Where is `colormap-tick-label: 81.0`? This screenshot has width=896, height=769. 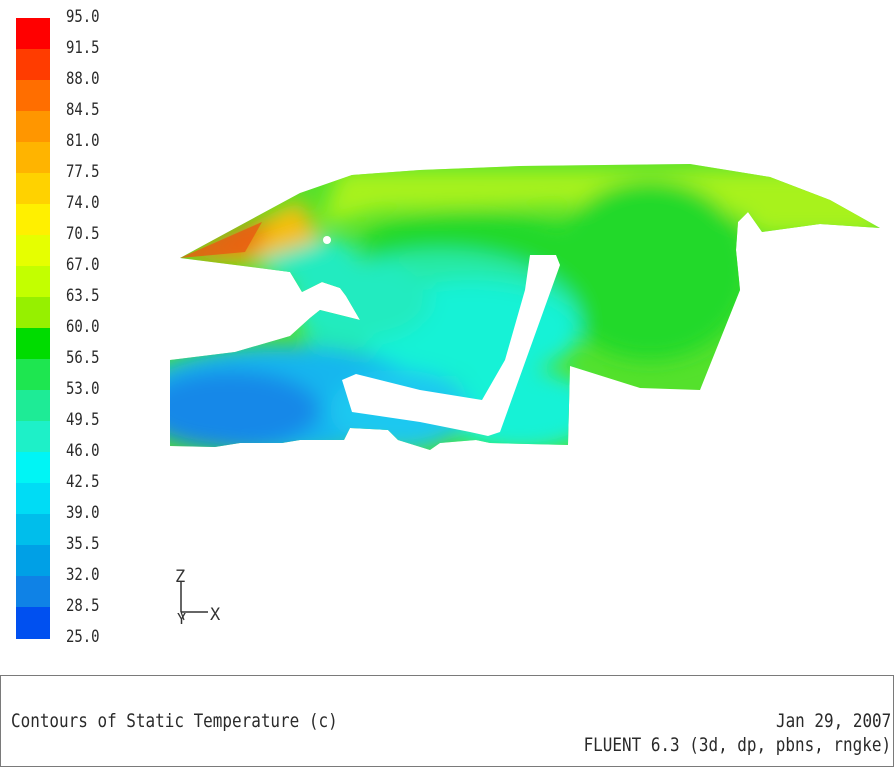
colormap-tick-label: 81.0 is located at coordinates (83, 141).